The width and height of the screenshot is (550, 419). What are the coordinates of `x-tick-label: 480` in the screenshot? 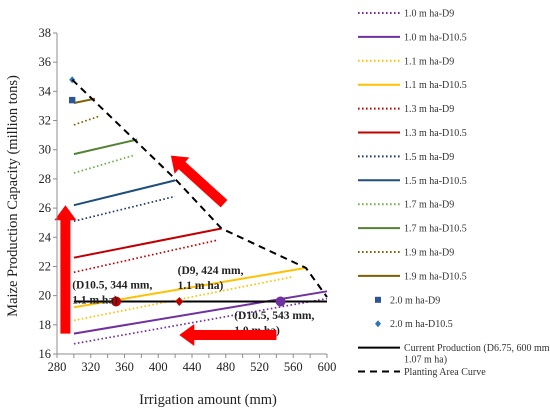 It's located at (225, 367).